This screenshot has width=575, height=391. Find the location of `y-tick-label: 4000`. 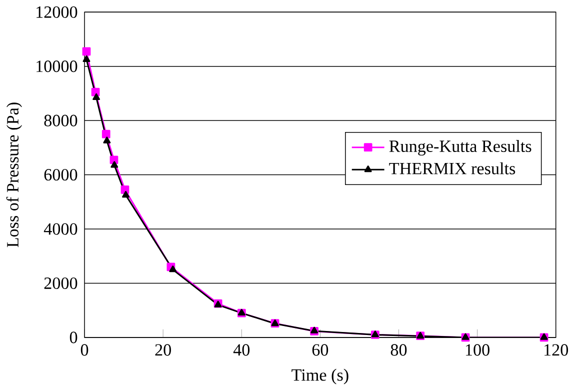

y-tick-label: 4000 is located at coordinates (61, 229).